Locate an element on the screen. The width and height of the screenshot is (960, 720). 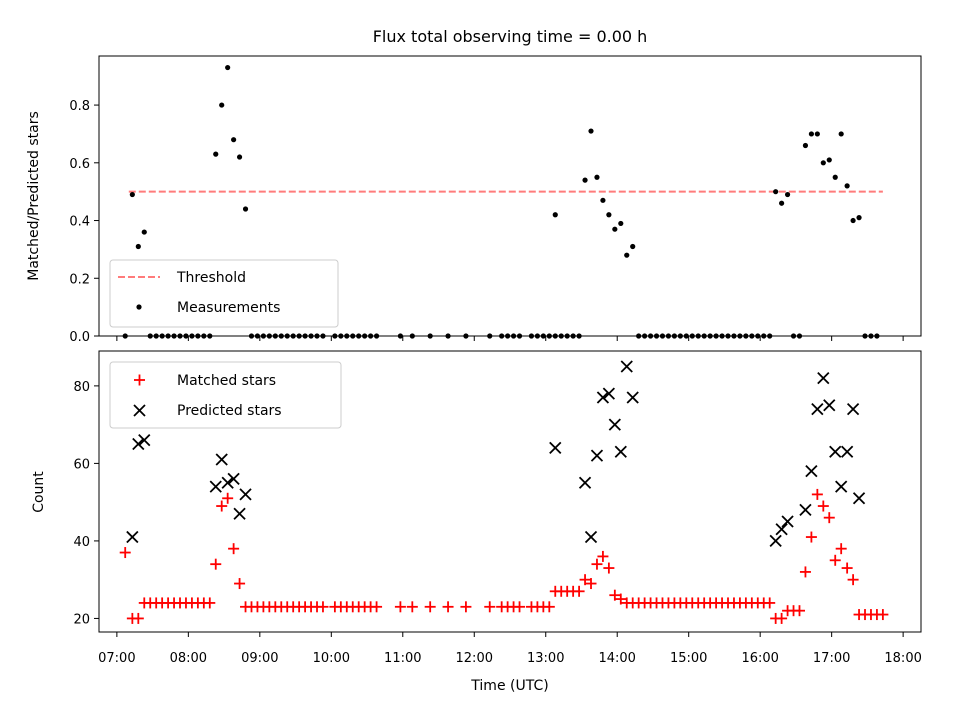
bottom-x-tick-label: 09:00 is located at coordinates (259, 658).